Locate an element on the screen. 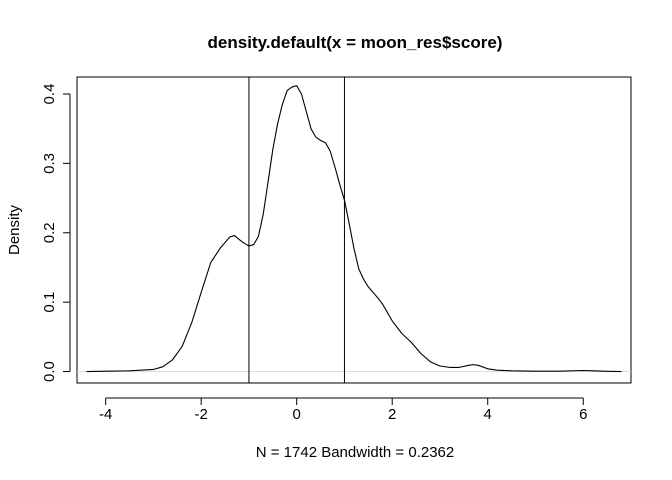 Image resolution: width=672 pixels, height=480 pixels. x-axis-label: N = 1742 Bandwidth = 0.2362 is located at coordinates (355, 452).